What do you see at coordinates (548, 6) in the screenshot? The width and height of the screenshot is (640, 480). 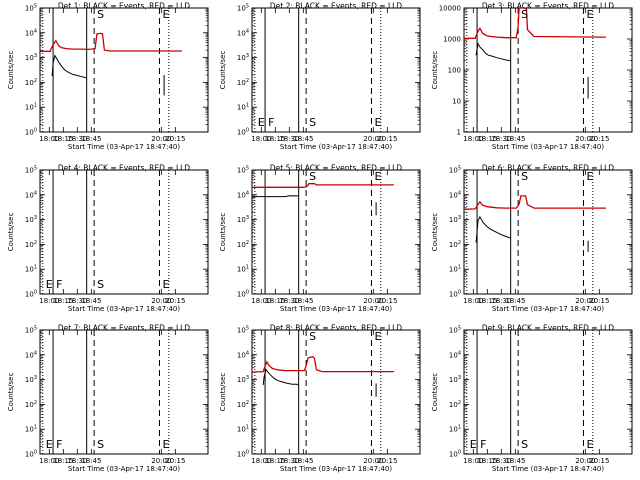 I see `plot-title: Det 3: BLACK = Events, RED = LLD` at bounding box center [548, 6].